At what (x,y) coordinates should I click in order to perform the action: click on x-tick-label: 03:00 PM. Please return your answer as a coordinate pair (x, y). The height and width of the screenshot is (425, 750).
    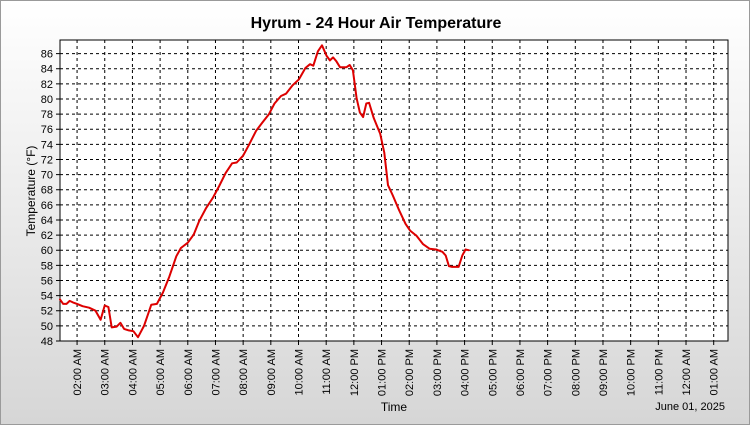
    Looking at the image, I should click on (438, 372).